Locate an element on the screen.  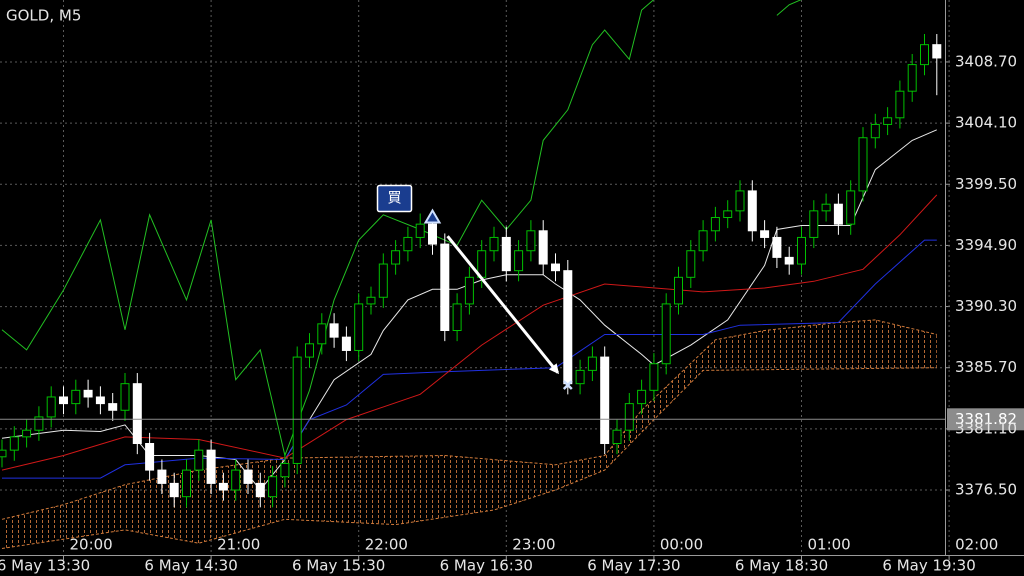
trade-label-box is located at coordinates (394, 198).